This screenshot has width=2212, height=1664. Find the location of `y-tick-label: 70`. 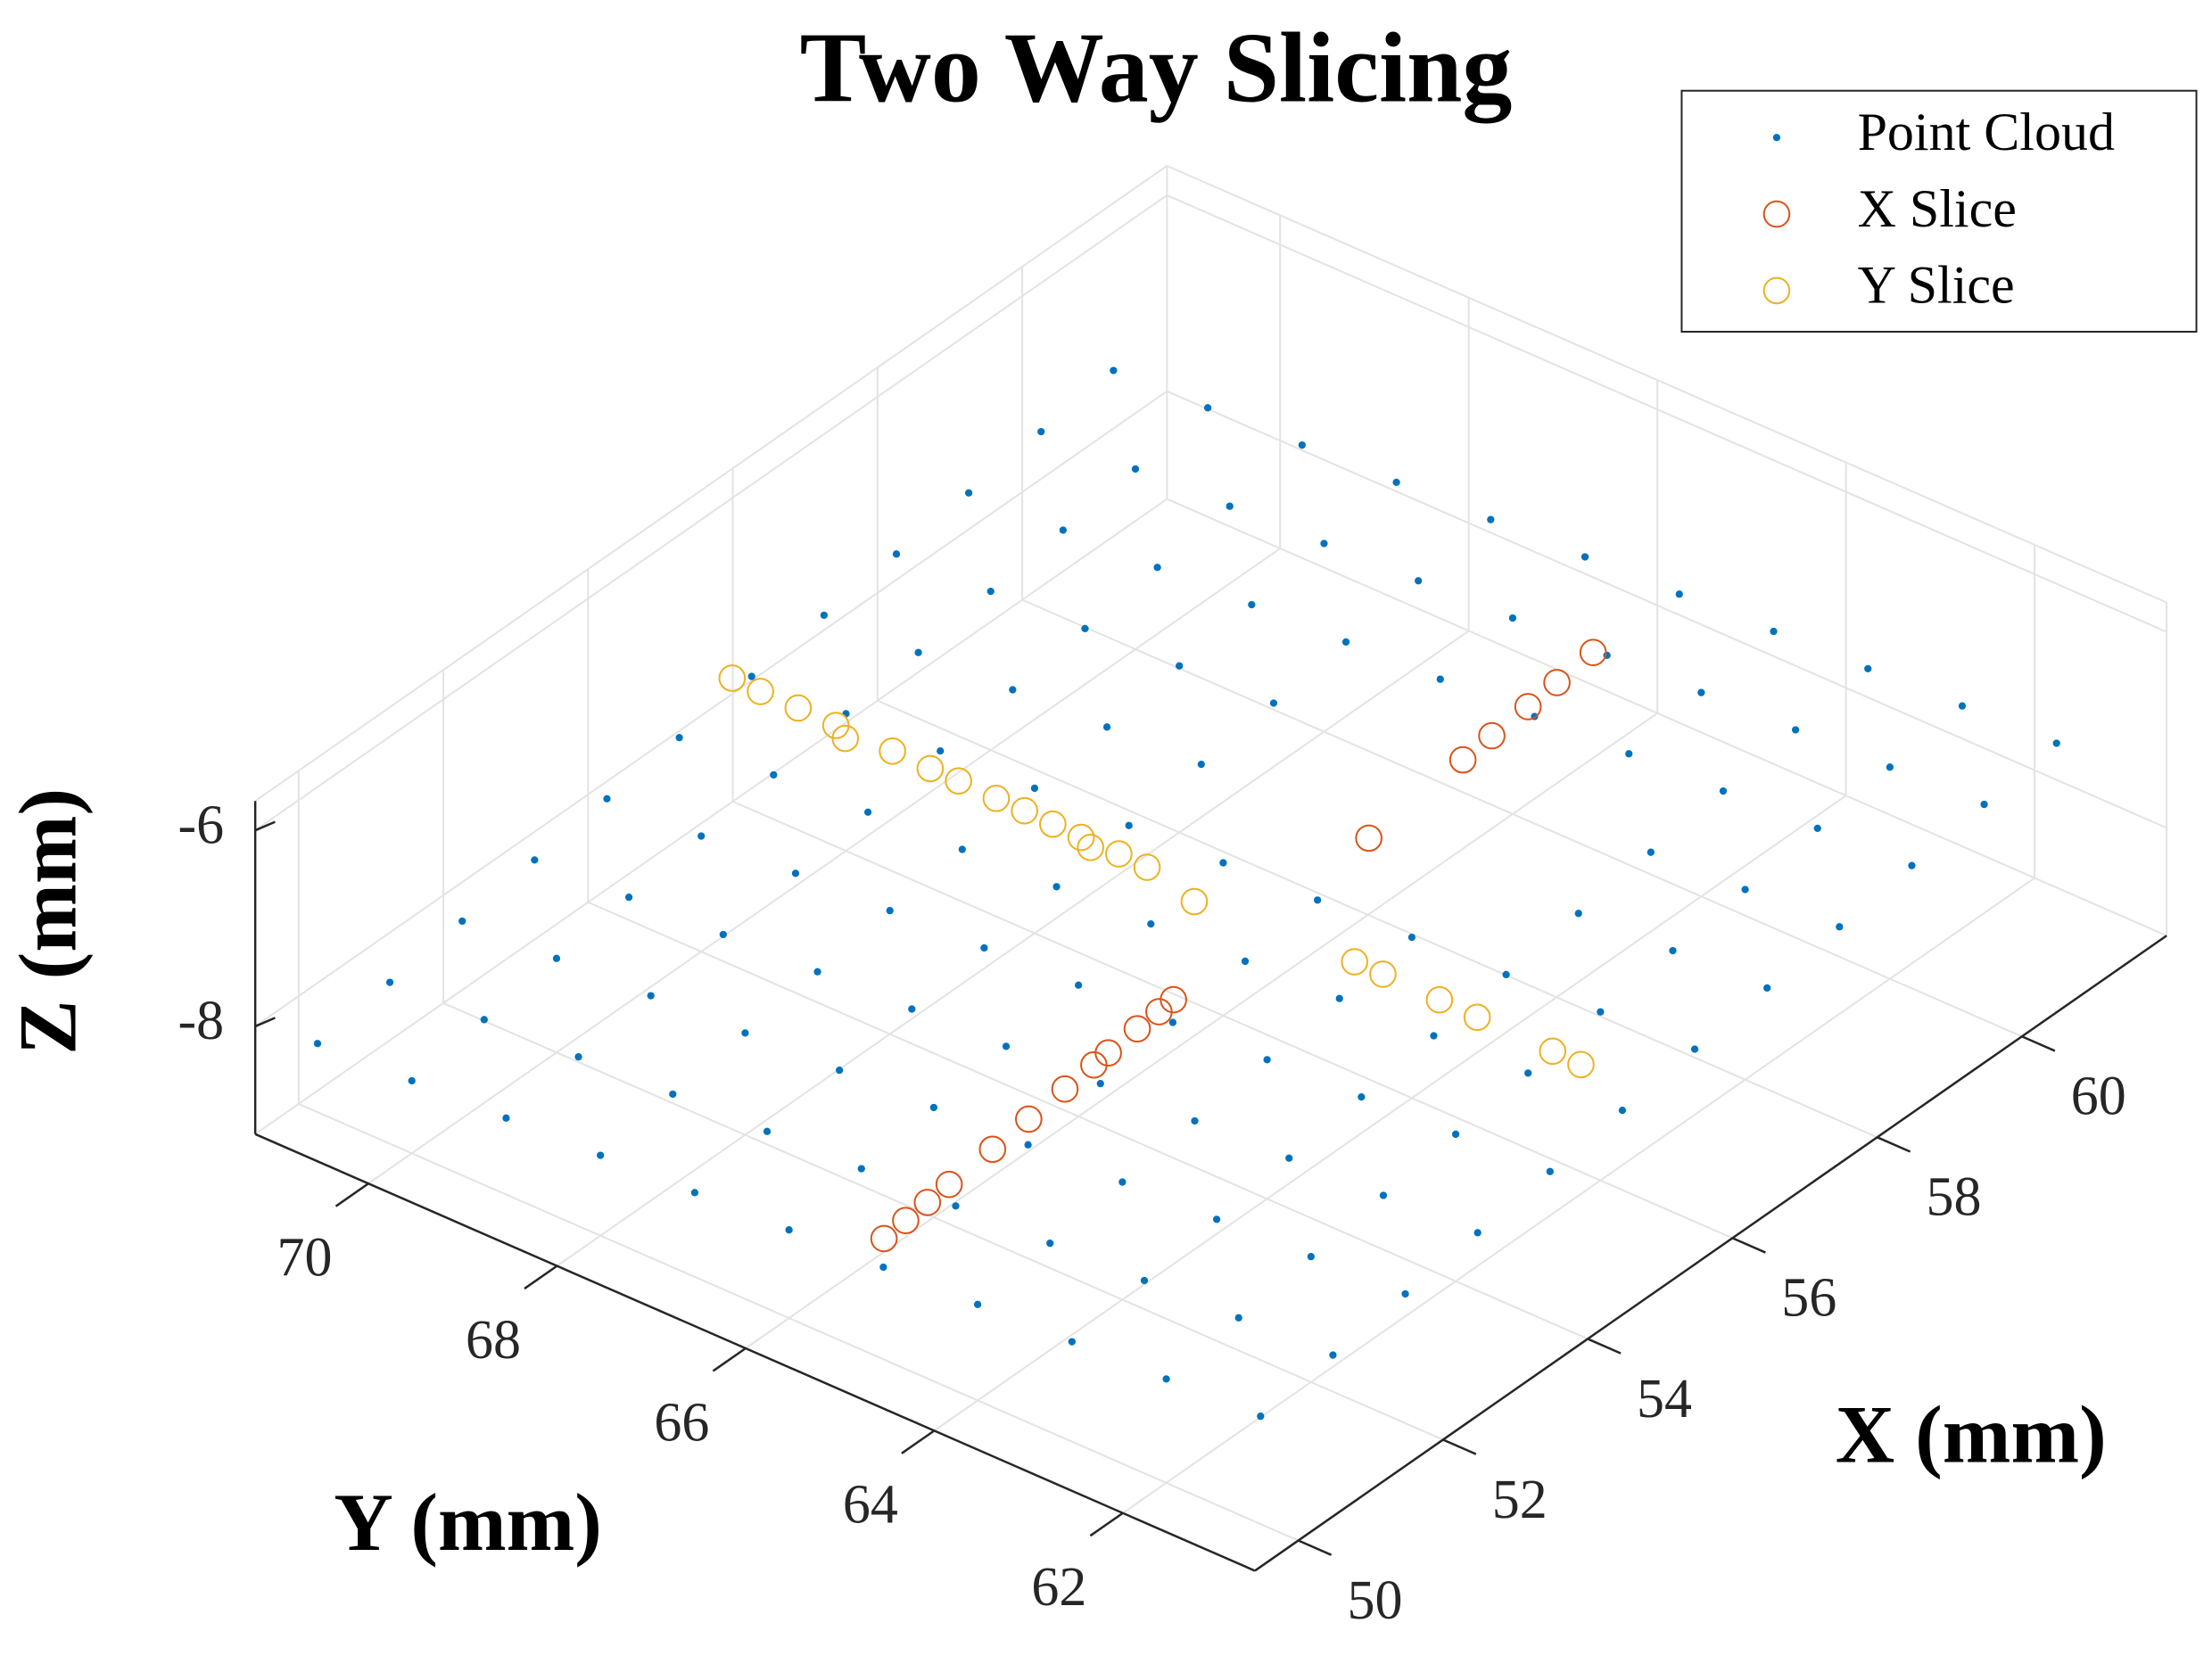

y-tick-label: 70 is located at coordinates (304, 1258).